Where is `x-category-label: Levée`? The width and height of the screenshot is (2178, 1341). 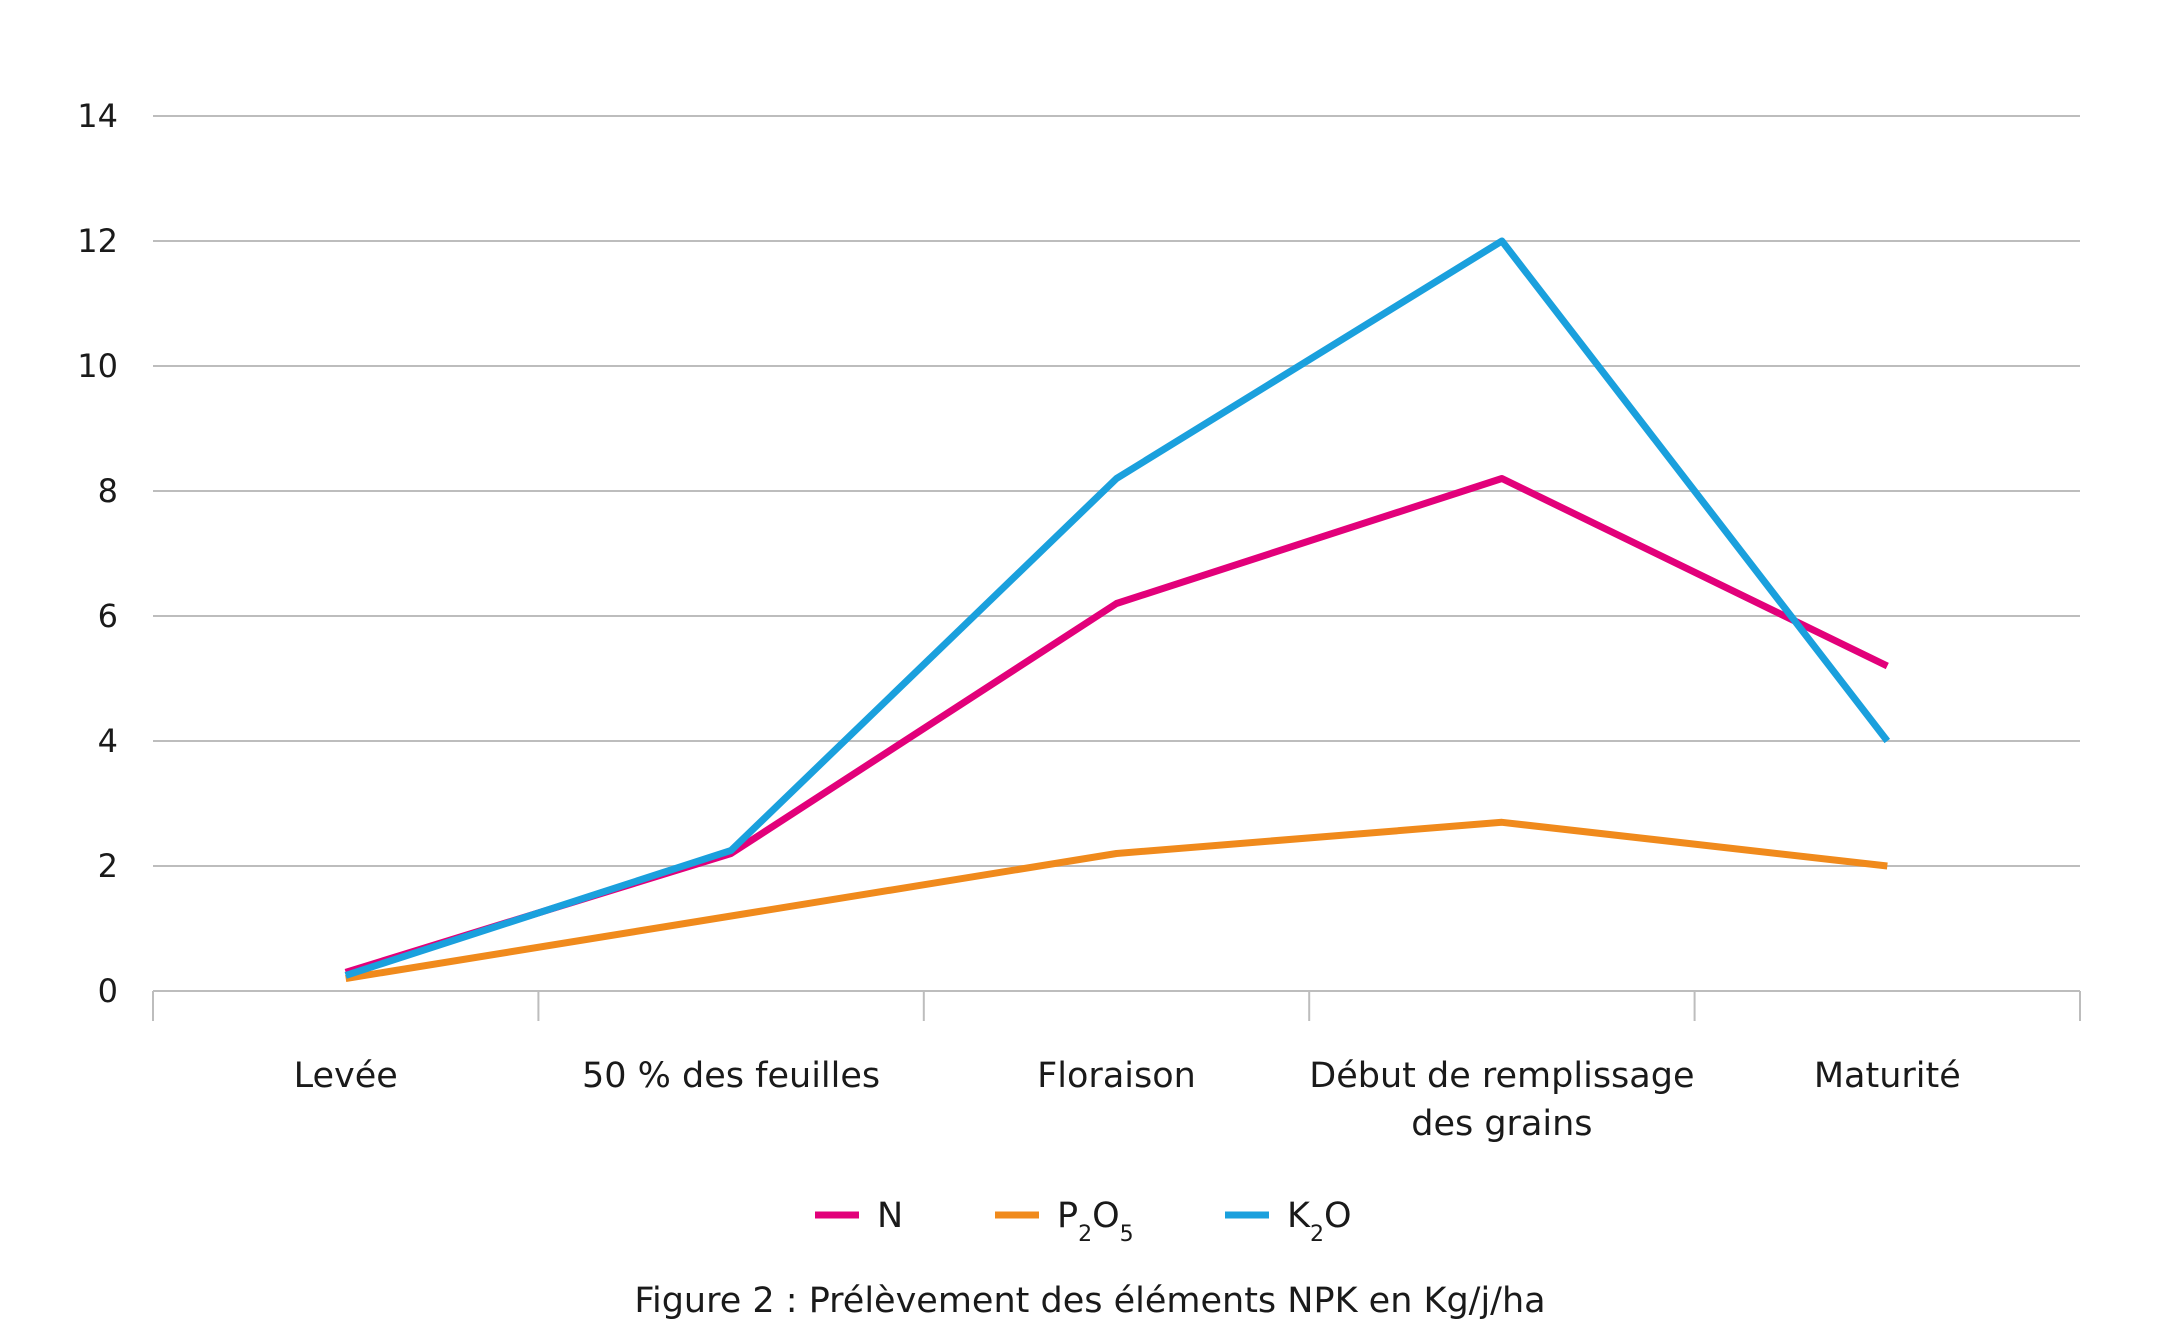
x-category-label: Levée is located at coordinates (346, 1076).